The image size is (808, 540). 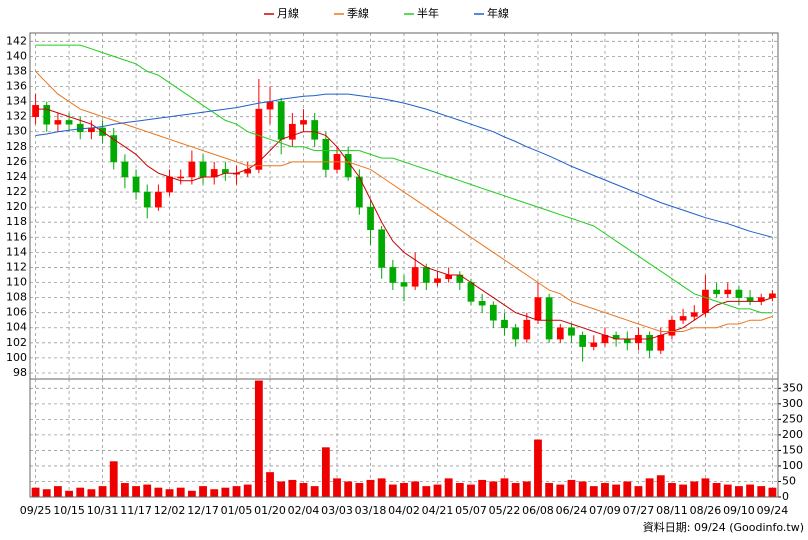 I want to click on x-tick-label: 04/02, so click(x=404, y=510).